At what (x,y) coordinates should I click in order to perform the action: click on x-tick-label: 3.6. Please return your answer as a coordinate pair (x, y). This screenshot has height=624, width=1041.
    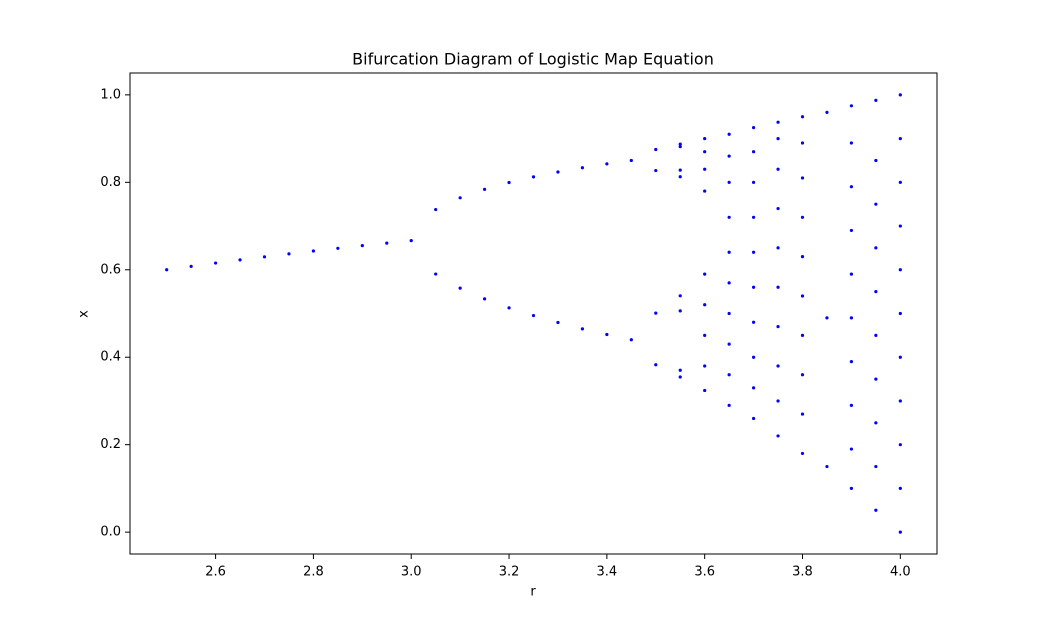
    Looking at the image, I should click on (704, 572).